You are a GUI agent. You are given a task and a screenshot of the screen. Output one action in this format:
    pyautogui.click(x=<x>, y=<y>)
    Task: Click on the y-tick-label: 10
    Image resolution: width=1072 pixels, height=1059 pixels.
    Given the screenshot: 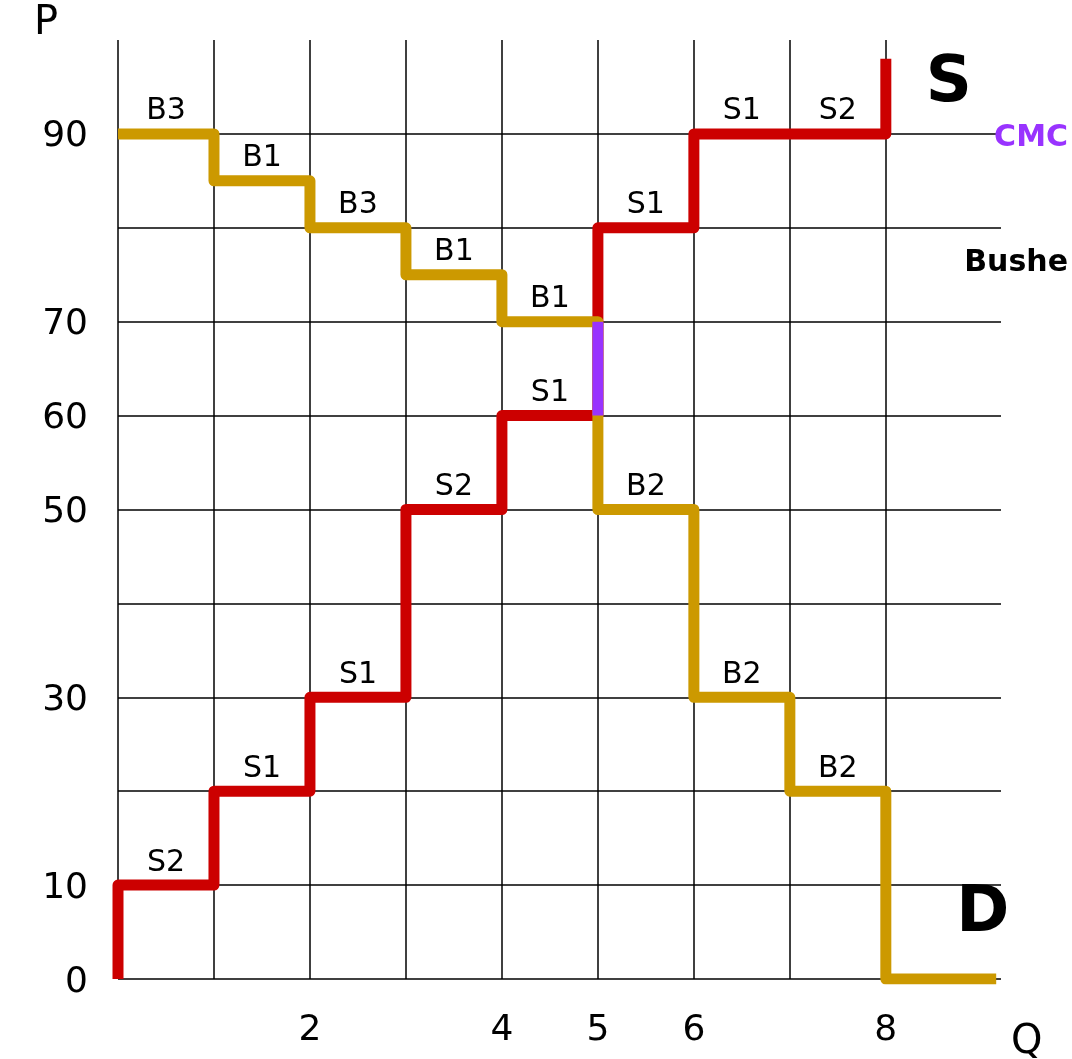 What is the action you would take?
    pyautogui.click(x=65, y=885)
    